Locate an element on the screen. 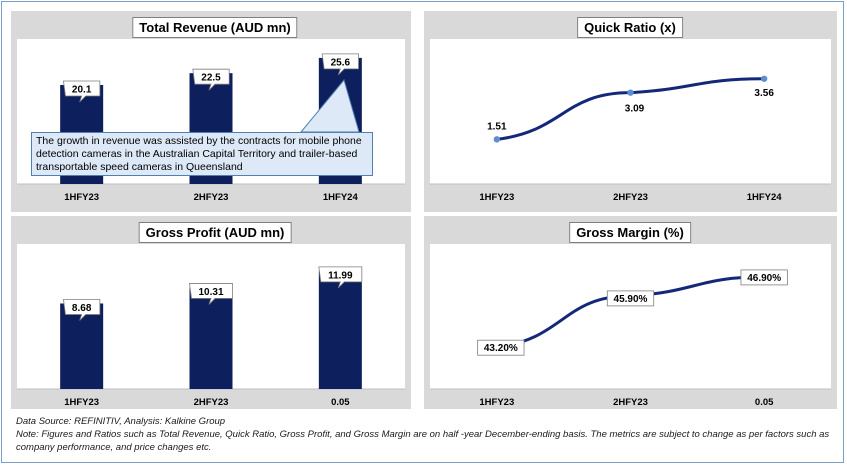 Image resolution: width=847 pixels, height=466 pixels. revenue-data-label-2: 25.6 is located at coordinates (340, 64).